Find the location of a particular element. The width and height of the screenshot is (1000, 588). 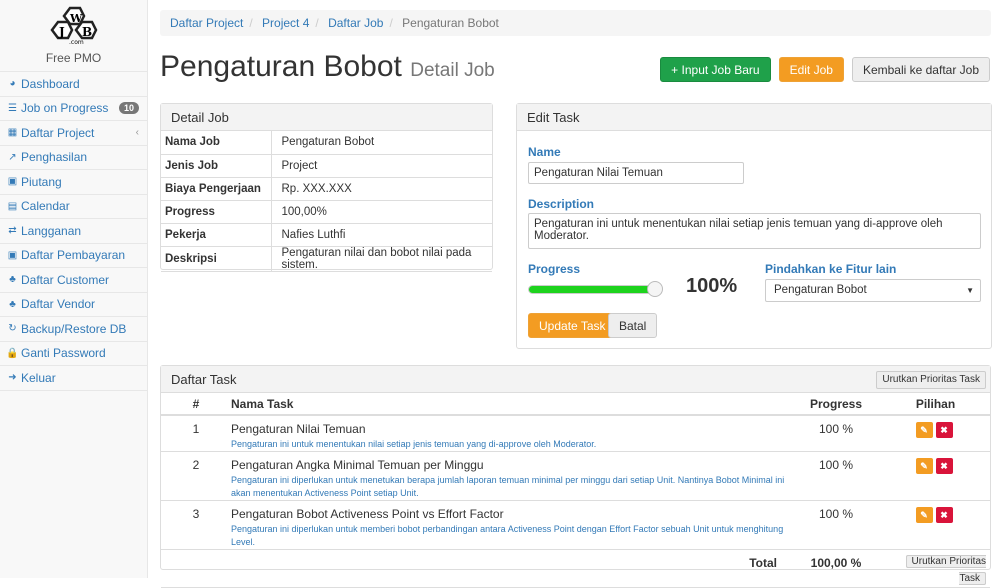

sidebar-item-label: Job on Progress is located at coordinates (65, 108).